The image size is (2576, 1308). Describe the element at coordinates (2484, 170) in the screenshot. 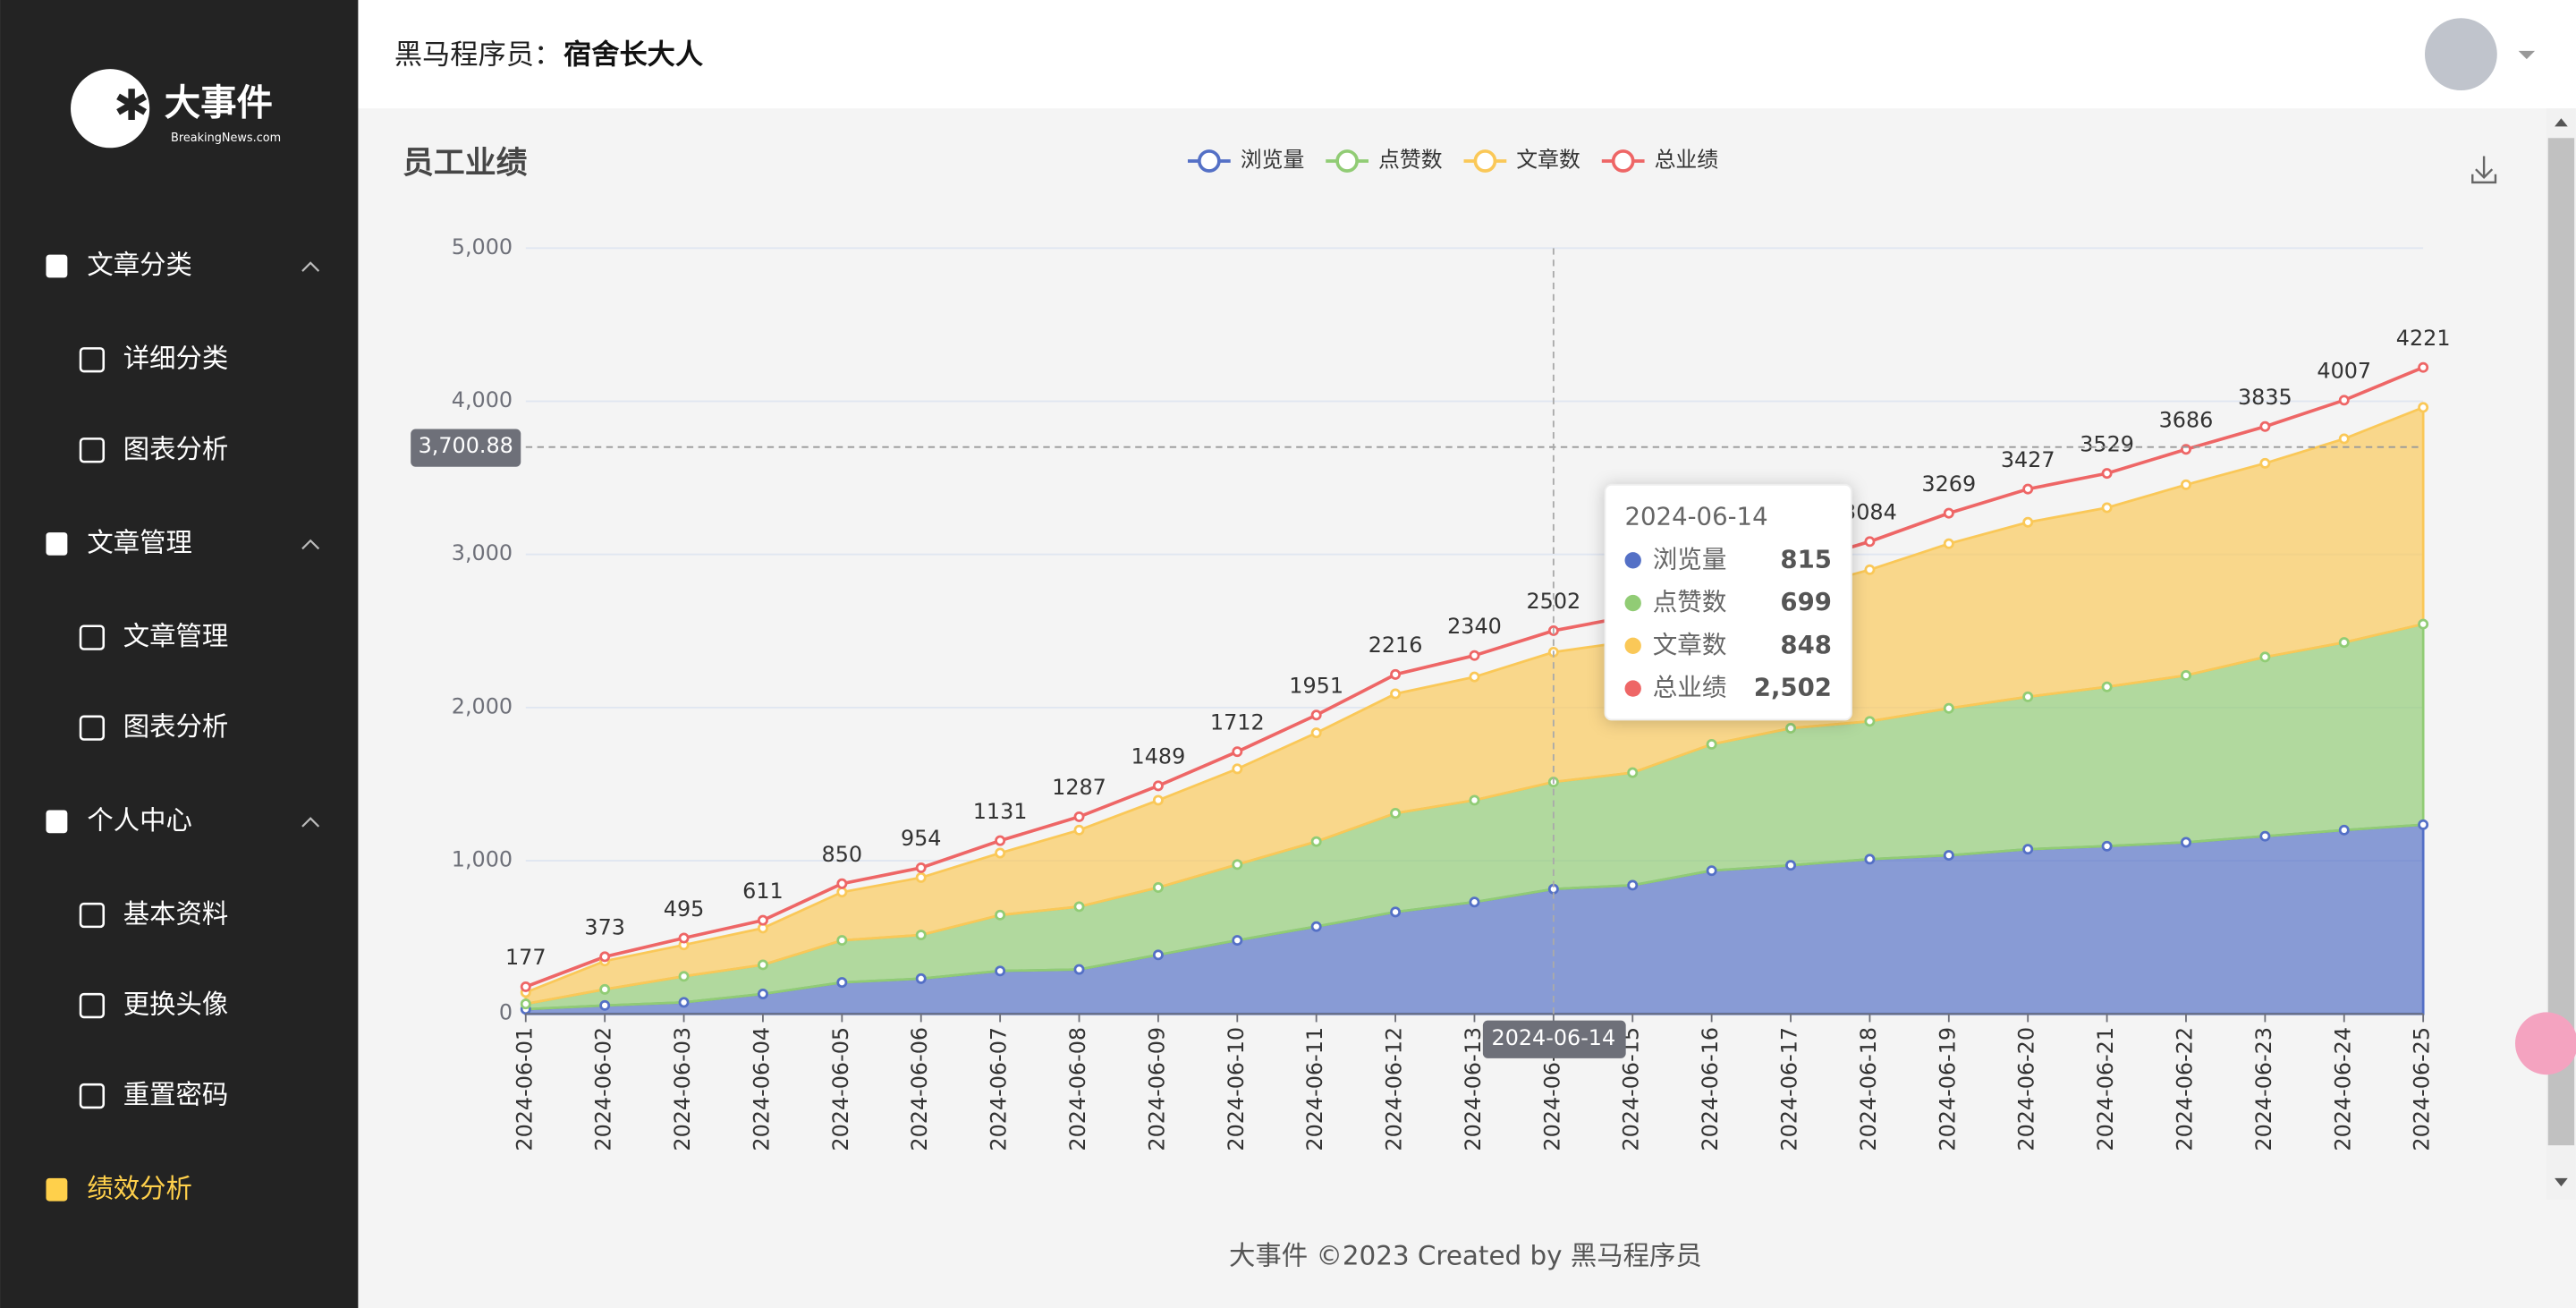

I see `download-icon` at that location.